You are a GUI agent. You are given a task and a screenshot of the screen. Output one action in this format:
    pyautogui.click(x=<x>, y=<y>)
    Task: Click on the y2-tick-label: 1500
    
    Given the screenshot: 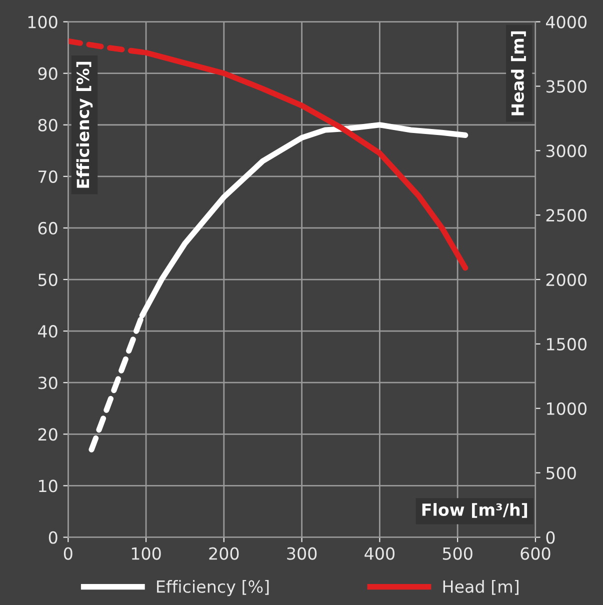 What is the action you would take?
    pyautogui.click(x=566, y=344)
    